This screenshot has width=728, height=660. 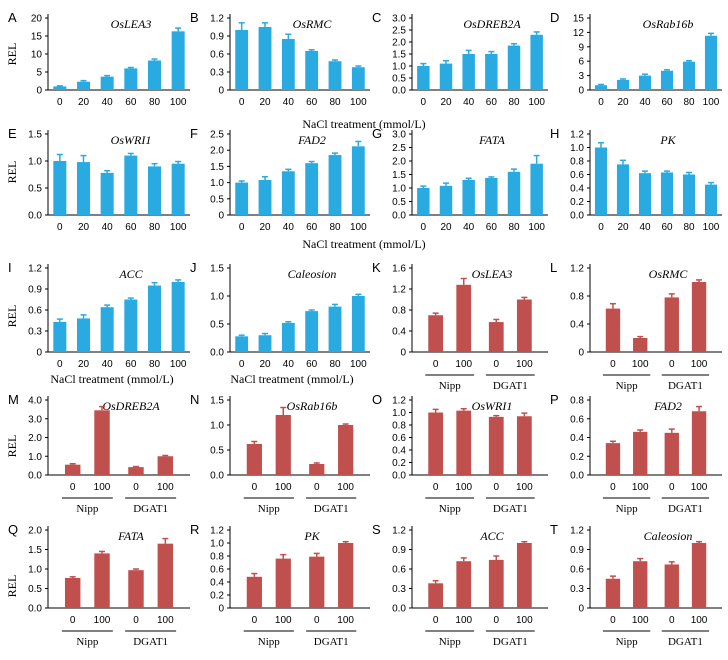 What do you see at coordinates (10, 267) in the screenshot?
I see `panel-label: I` at bounding box center [10, 267].